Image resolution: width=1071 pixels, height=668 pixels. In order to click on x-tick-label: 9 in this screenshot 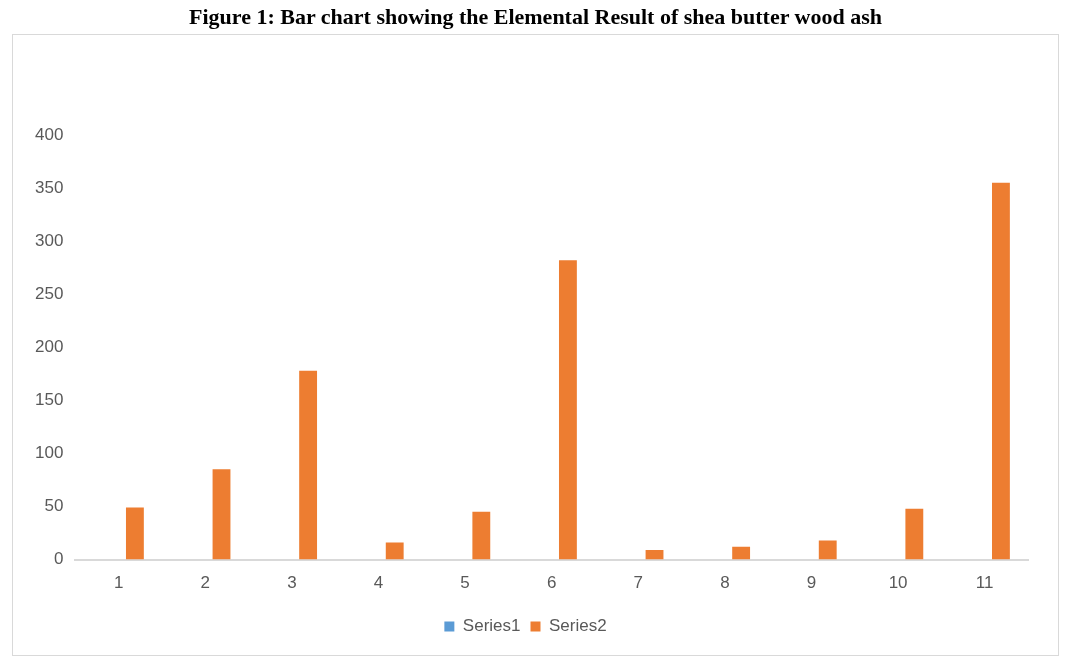, I will do `click(811, 583)`.